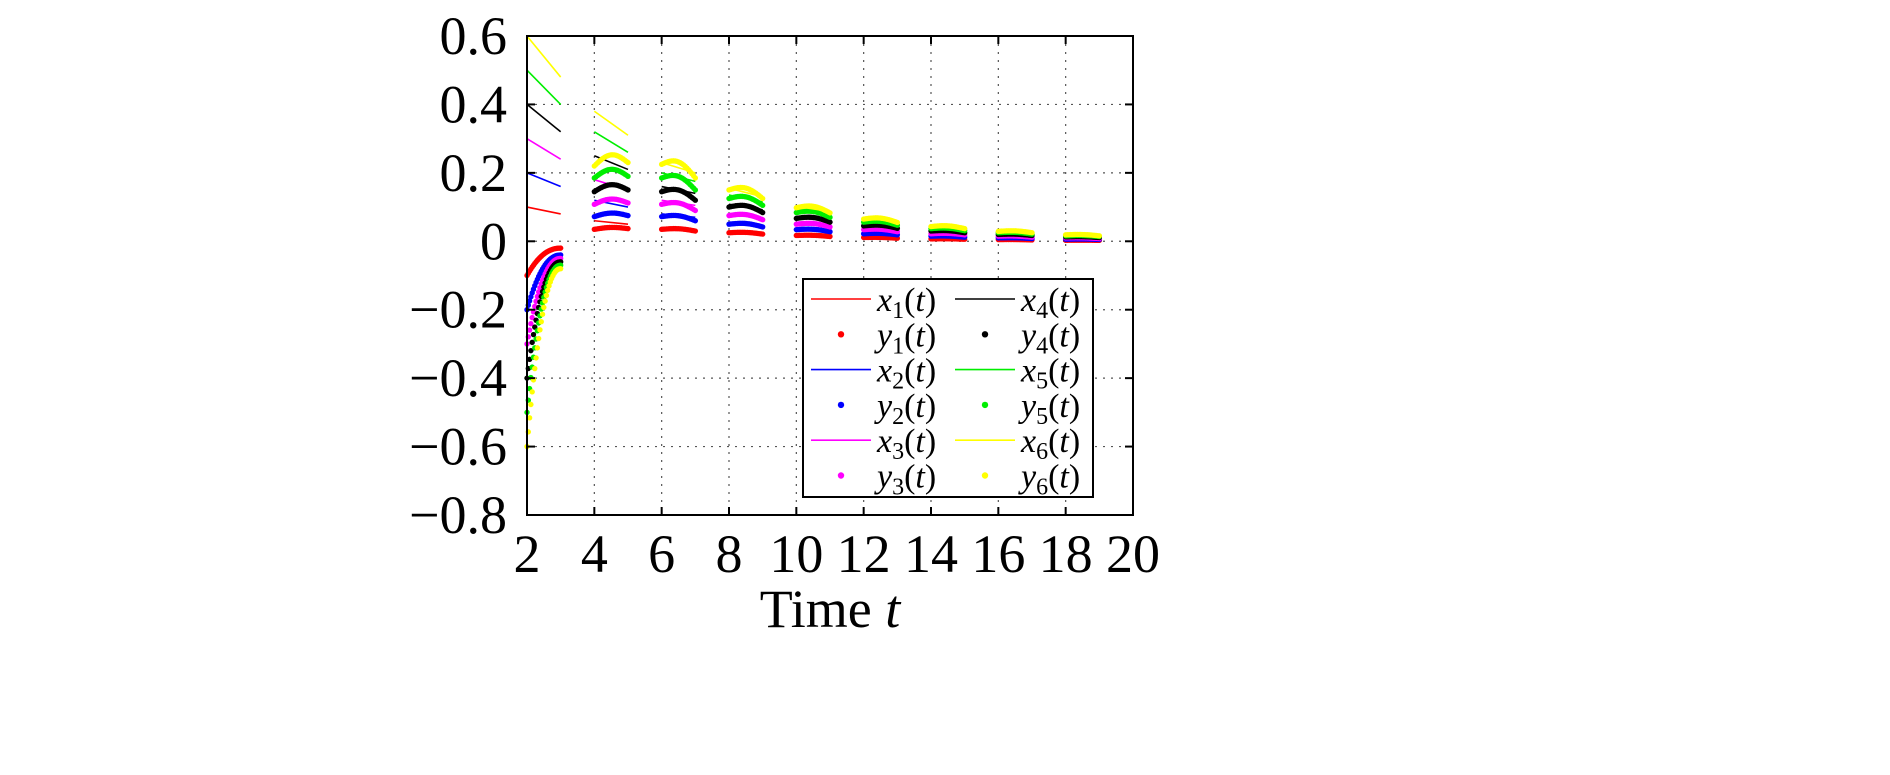 The height and width of the screenshot is (775, 1890). What do you see at coordinates (474, 173) in the screenshot?
I see `y-tick-label: 0.2` at bounding box center [474, 173].